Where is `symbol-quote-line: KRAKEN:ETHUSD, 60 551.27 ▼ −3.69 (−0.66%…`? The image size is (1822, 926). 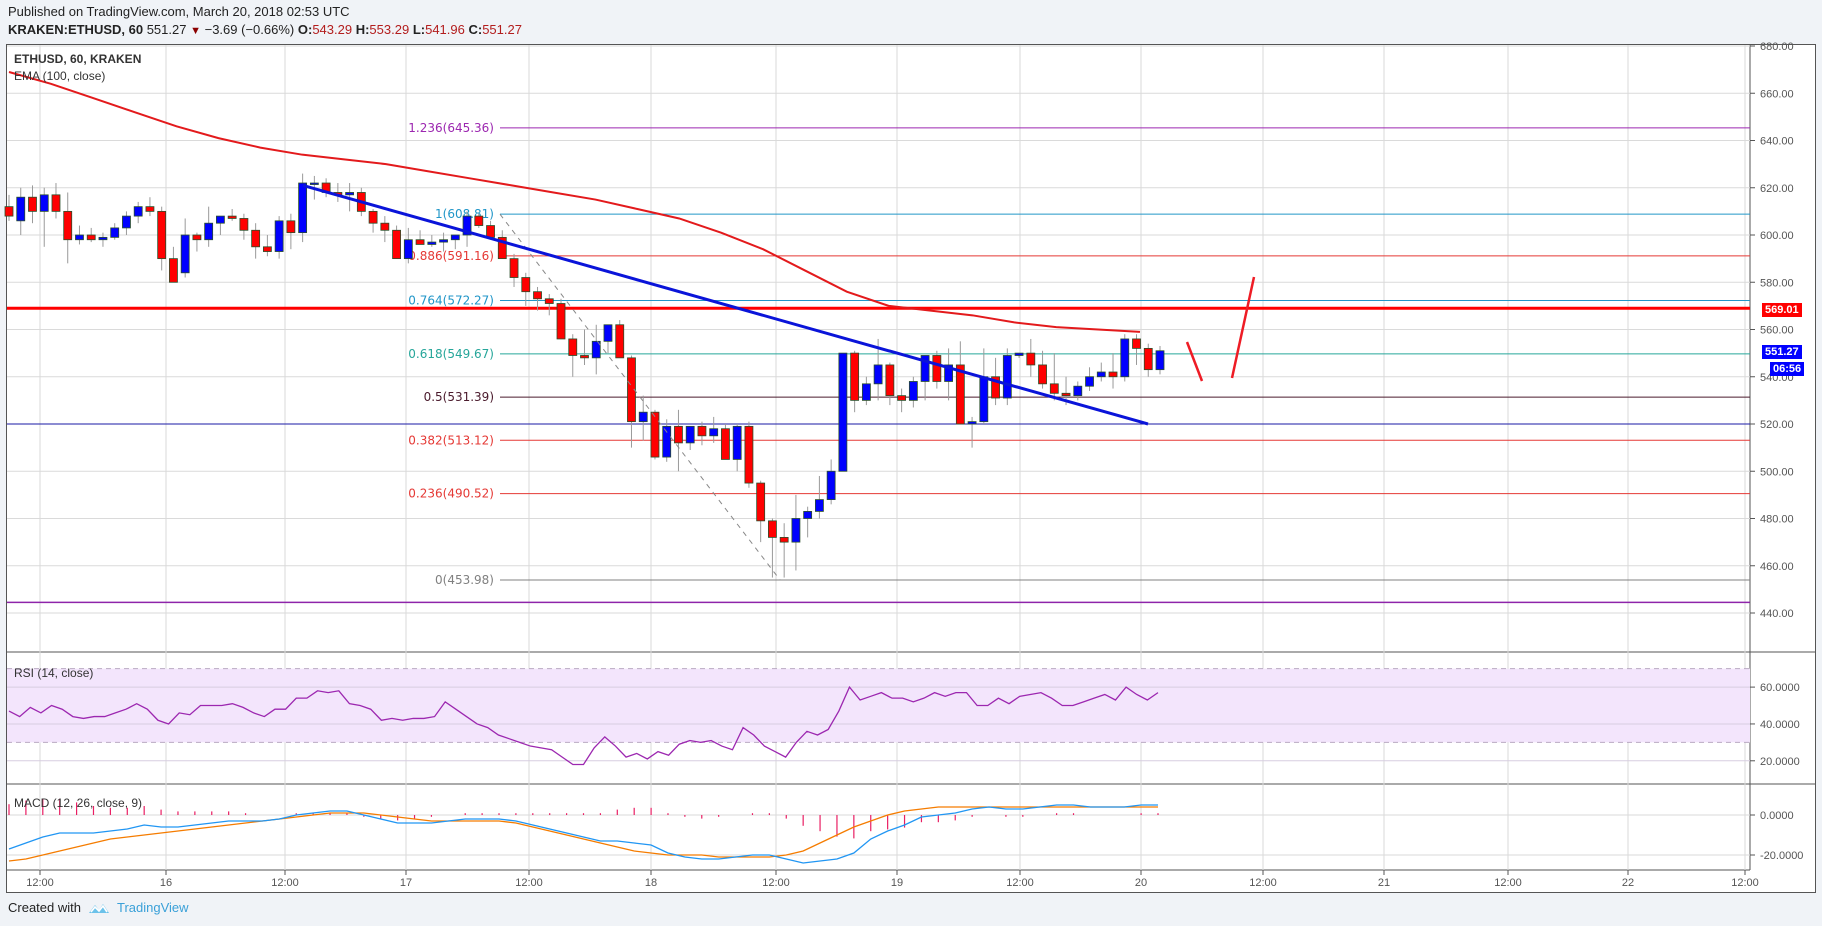 symbol-quote-line: KRAKEN:ETHUSD, 60 551.27 ▼ −3.69 (−0.66%… is located at coordinates (265, 29).